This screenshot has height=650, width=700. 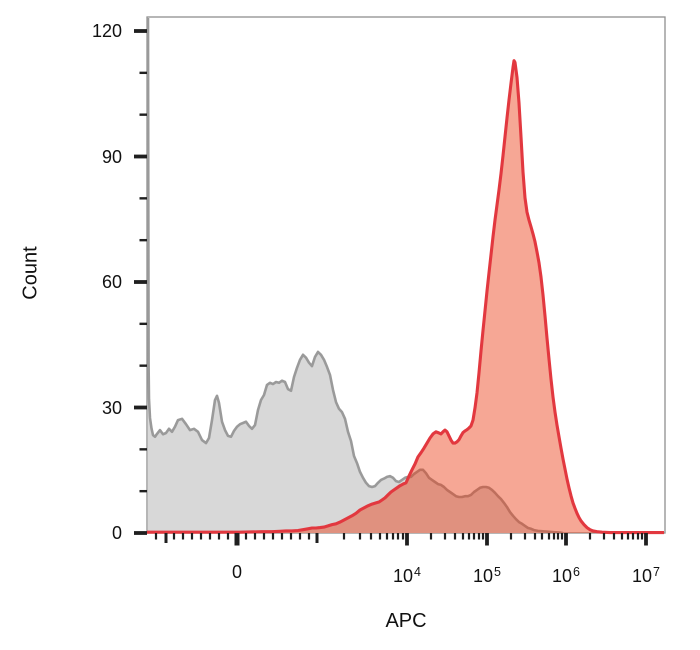 I want to click on y-tick-label: 90, so click(x=111, y=156).